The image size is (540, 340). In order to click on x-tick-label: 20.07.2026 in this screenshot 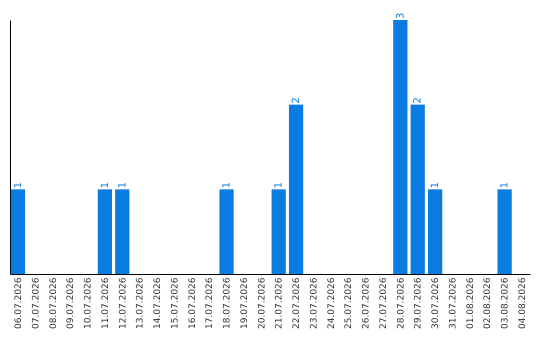, I will do `click(262, 303)`.